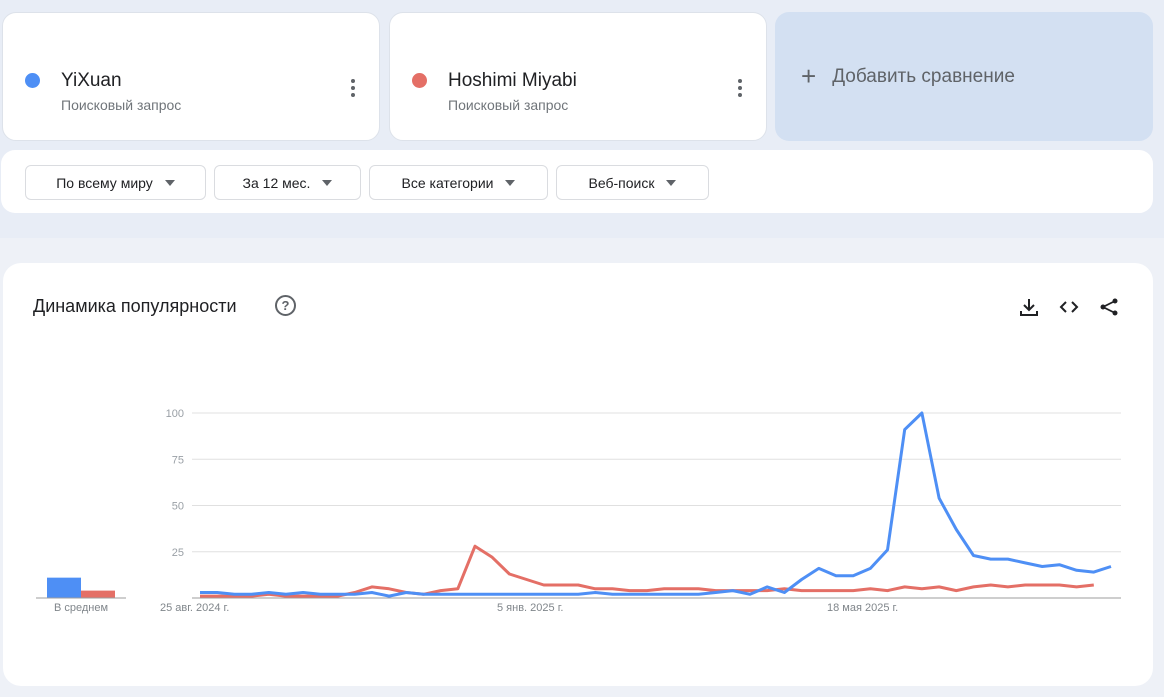  What do you see at coordinates (862, 608) in the screenshot?
I see `x-tick-label: 18 мая 2025 г.` at bounding box center [862, 608].